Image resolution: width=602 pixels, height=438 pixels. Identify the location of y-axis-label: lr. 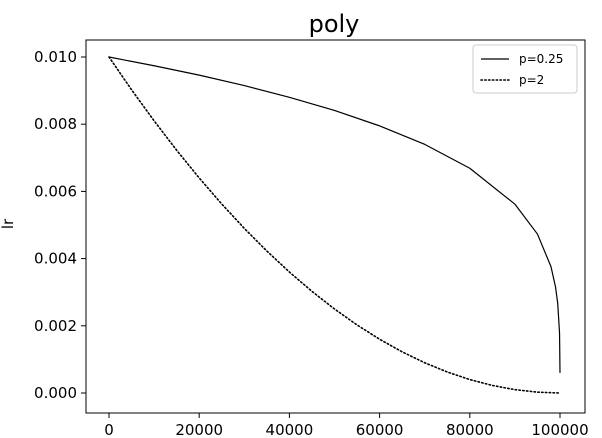
(8, 223).